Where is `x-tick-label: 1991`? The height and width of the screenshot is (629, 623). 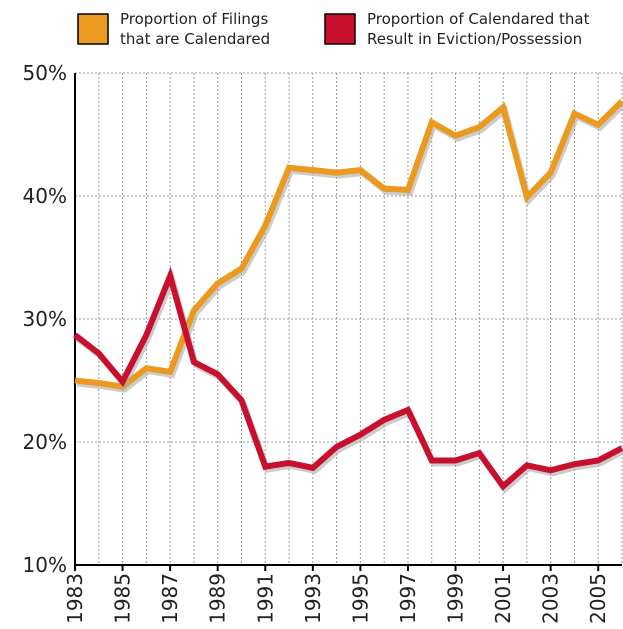
x-tick-label: 1991 is located at coordinates (265, 598).